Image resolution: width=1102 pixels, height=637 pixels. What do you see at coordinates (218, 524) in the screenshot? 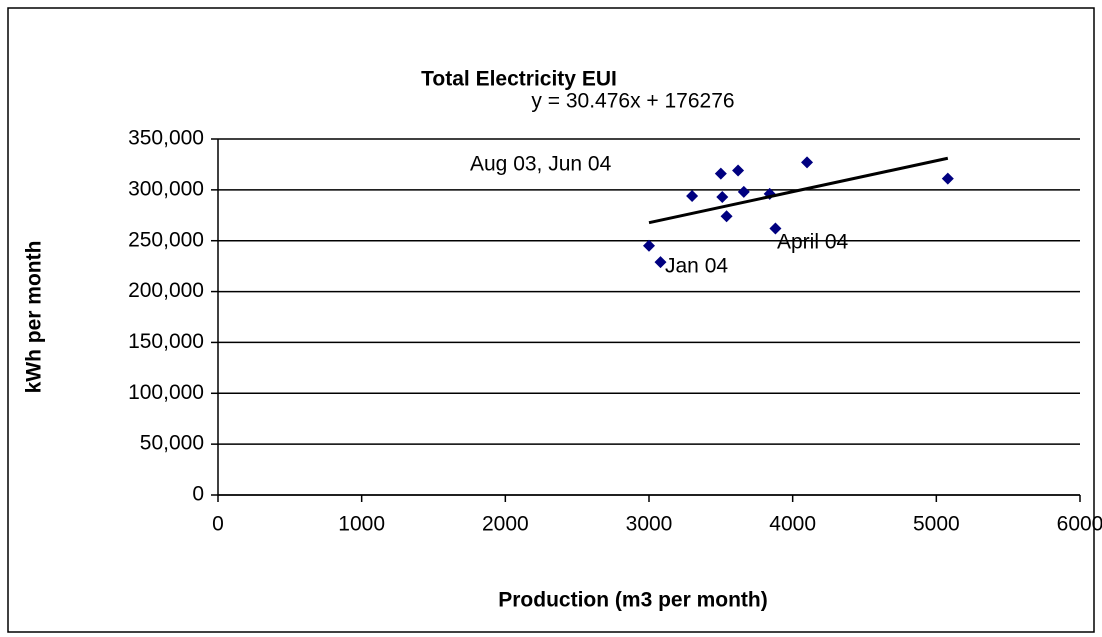
I see `x-tick-label: 0` at bounding box center [218, 524].